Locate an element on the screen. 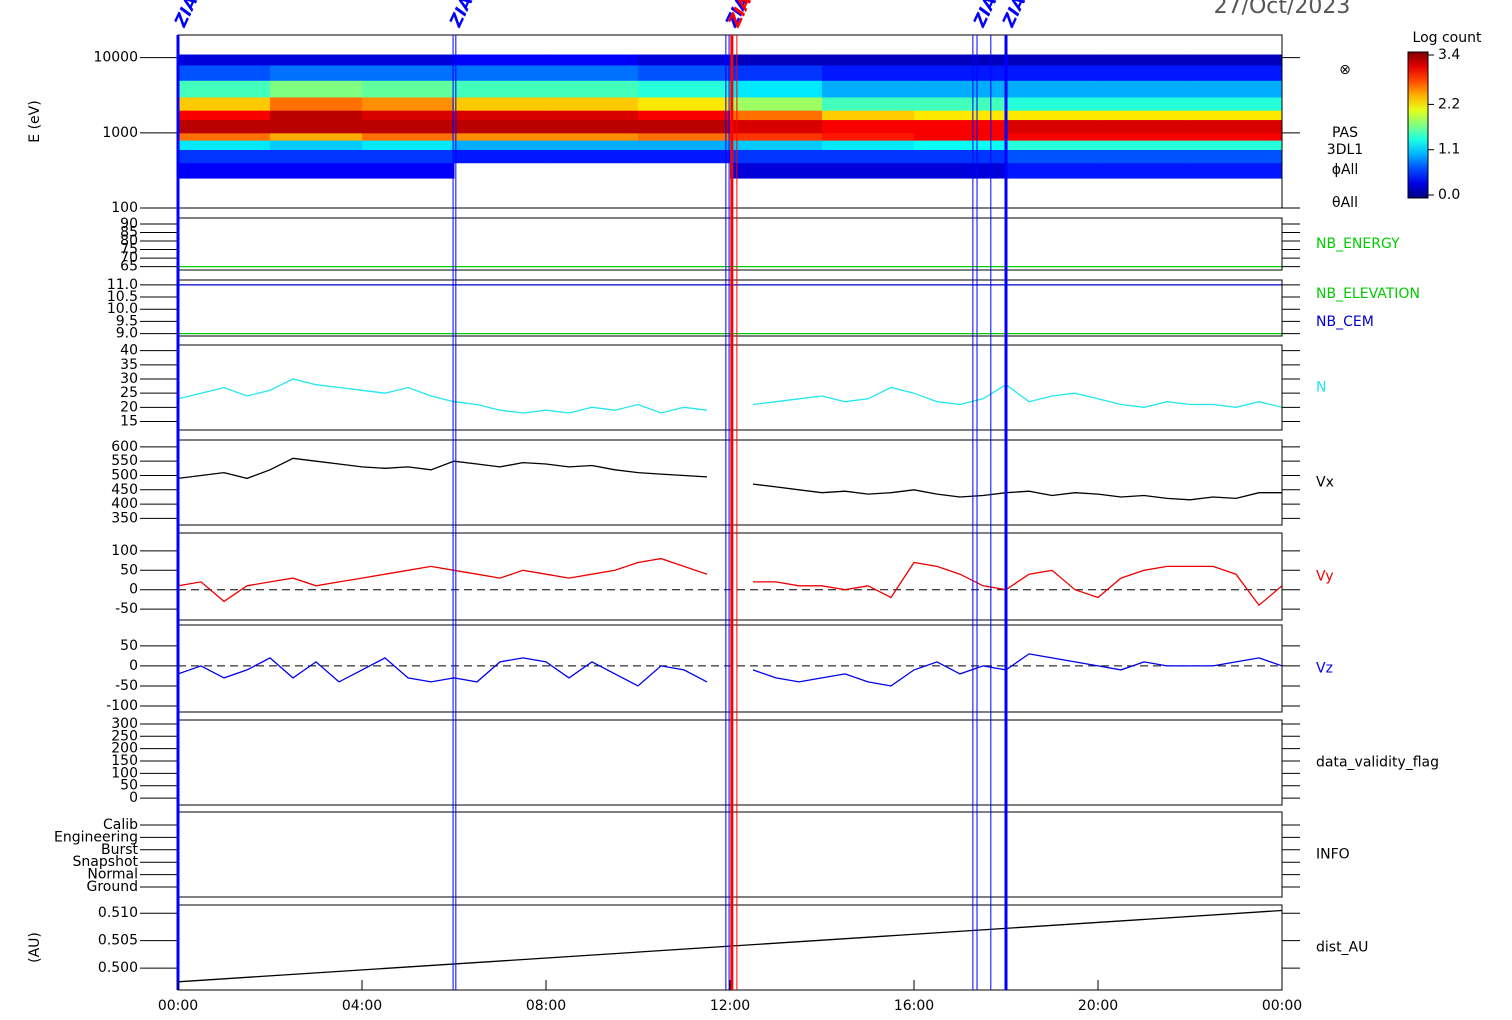 Image resolution: width=1512 pixels, height=1020 pixels. y-tick-label: 350 is located at coordinates (124, 518).